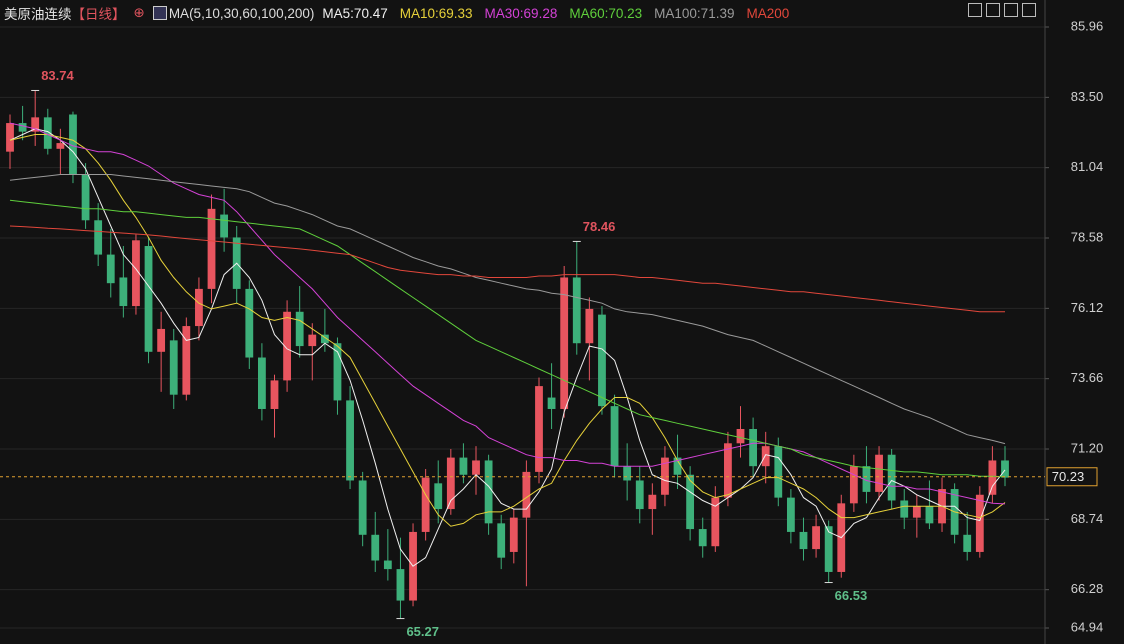 Image resolution: width=1124 pixels, height=644 pixels. I want to click on last-price-box, so click(1072, 477).